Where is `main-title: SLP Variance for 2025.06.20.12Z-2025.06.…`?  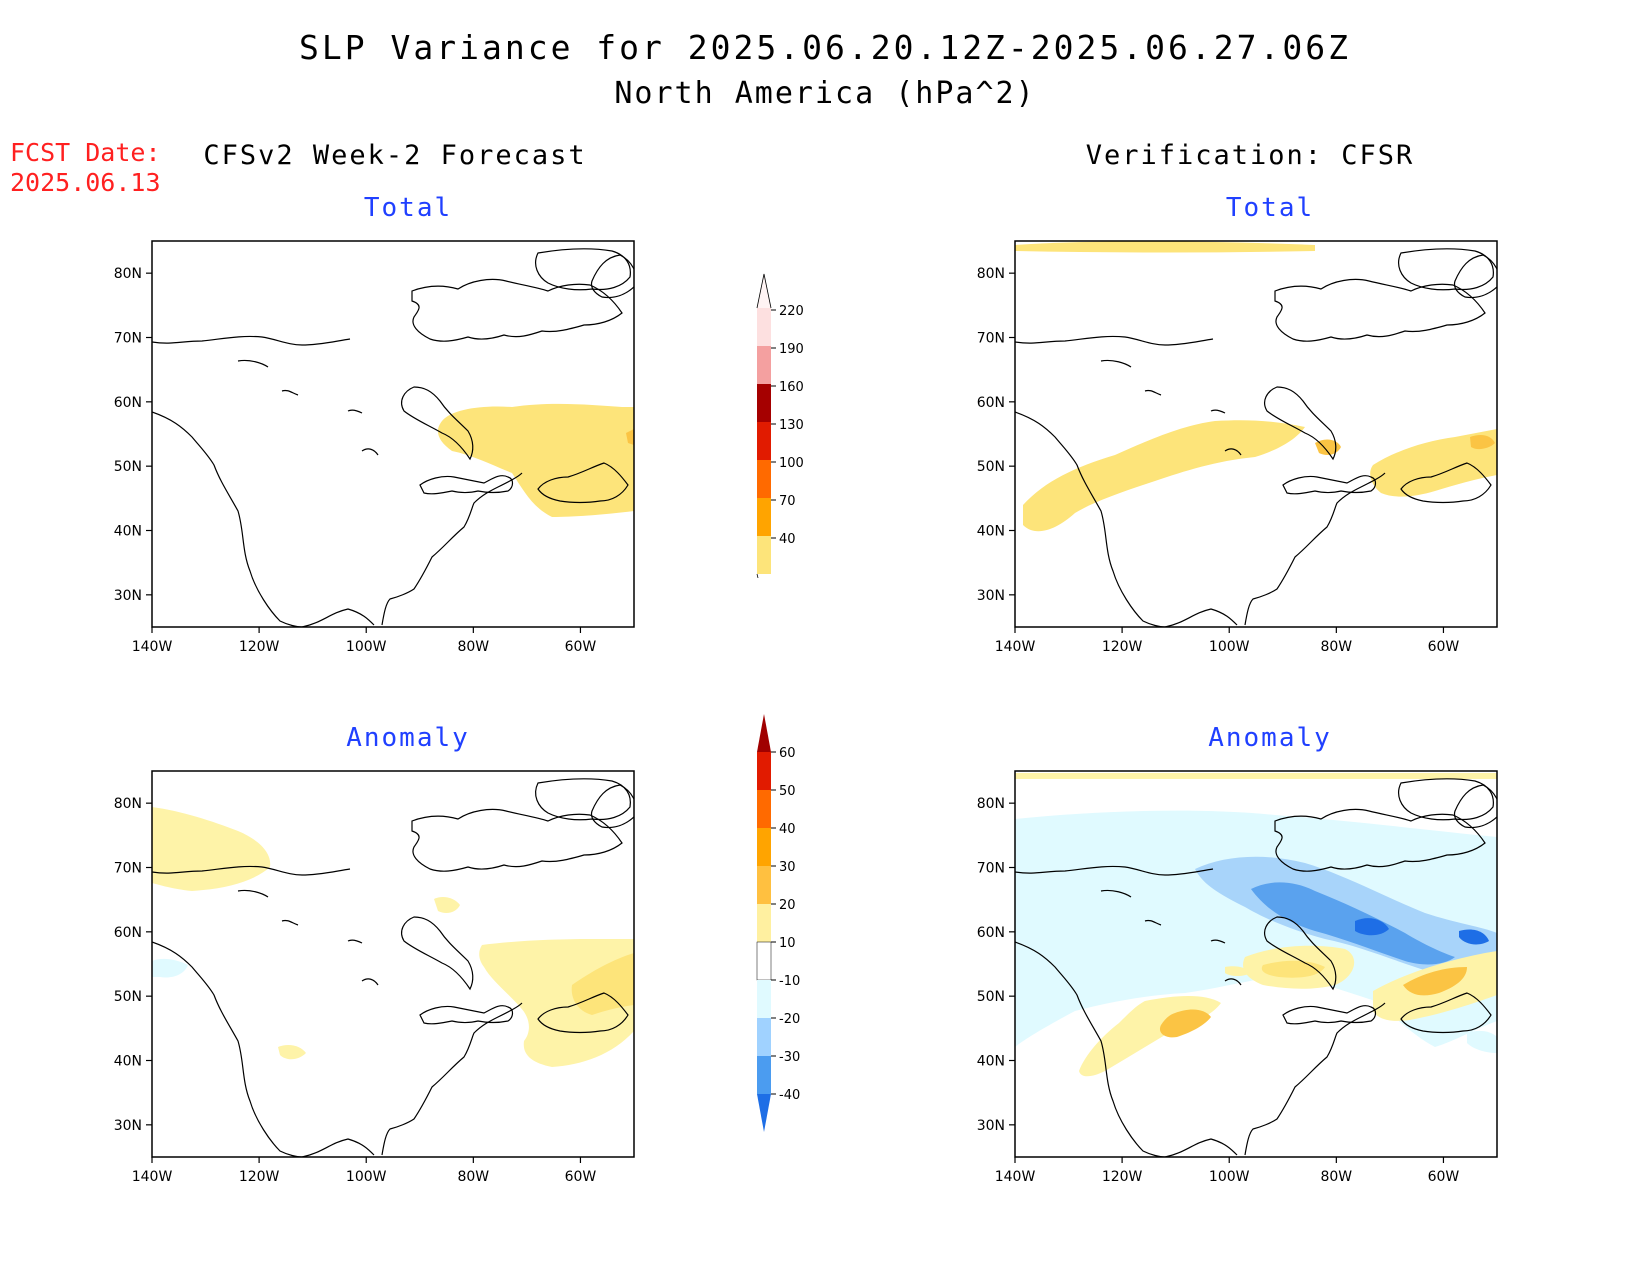 main-title: SLP Variance for 2025.06.20.12Z-2025.06.… is located at coordinates (825, 47).